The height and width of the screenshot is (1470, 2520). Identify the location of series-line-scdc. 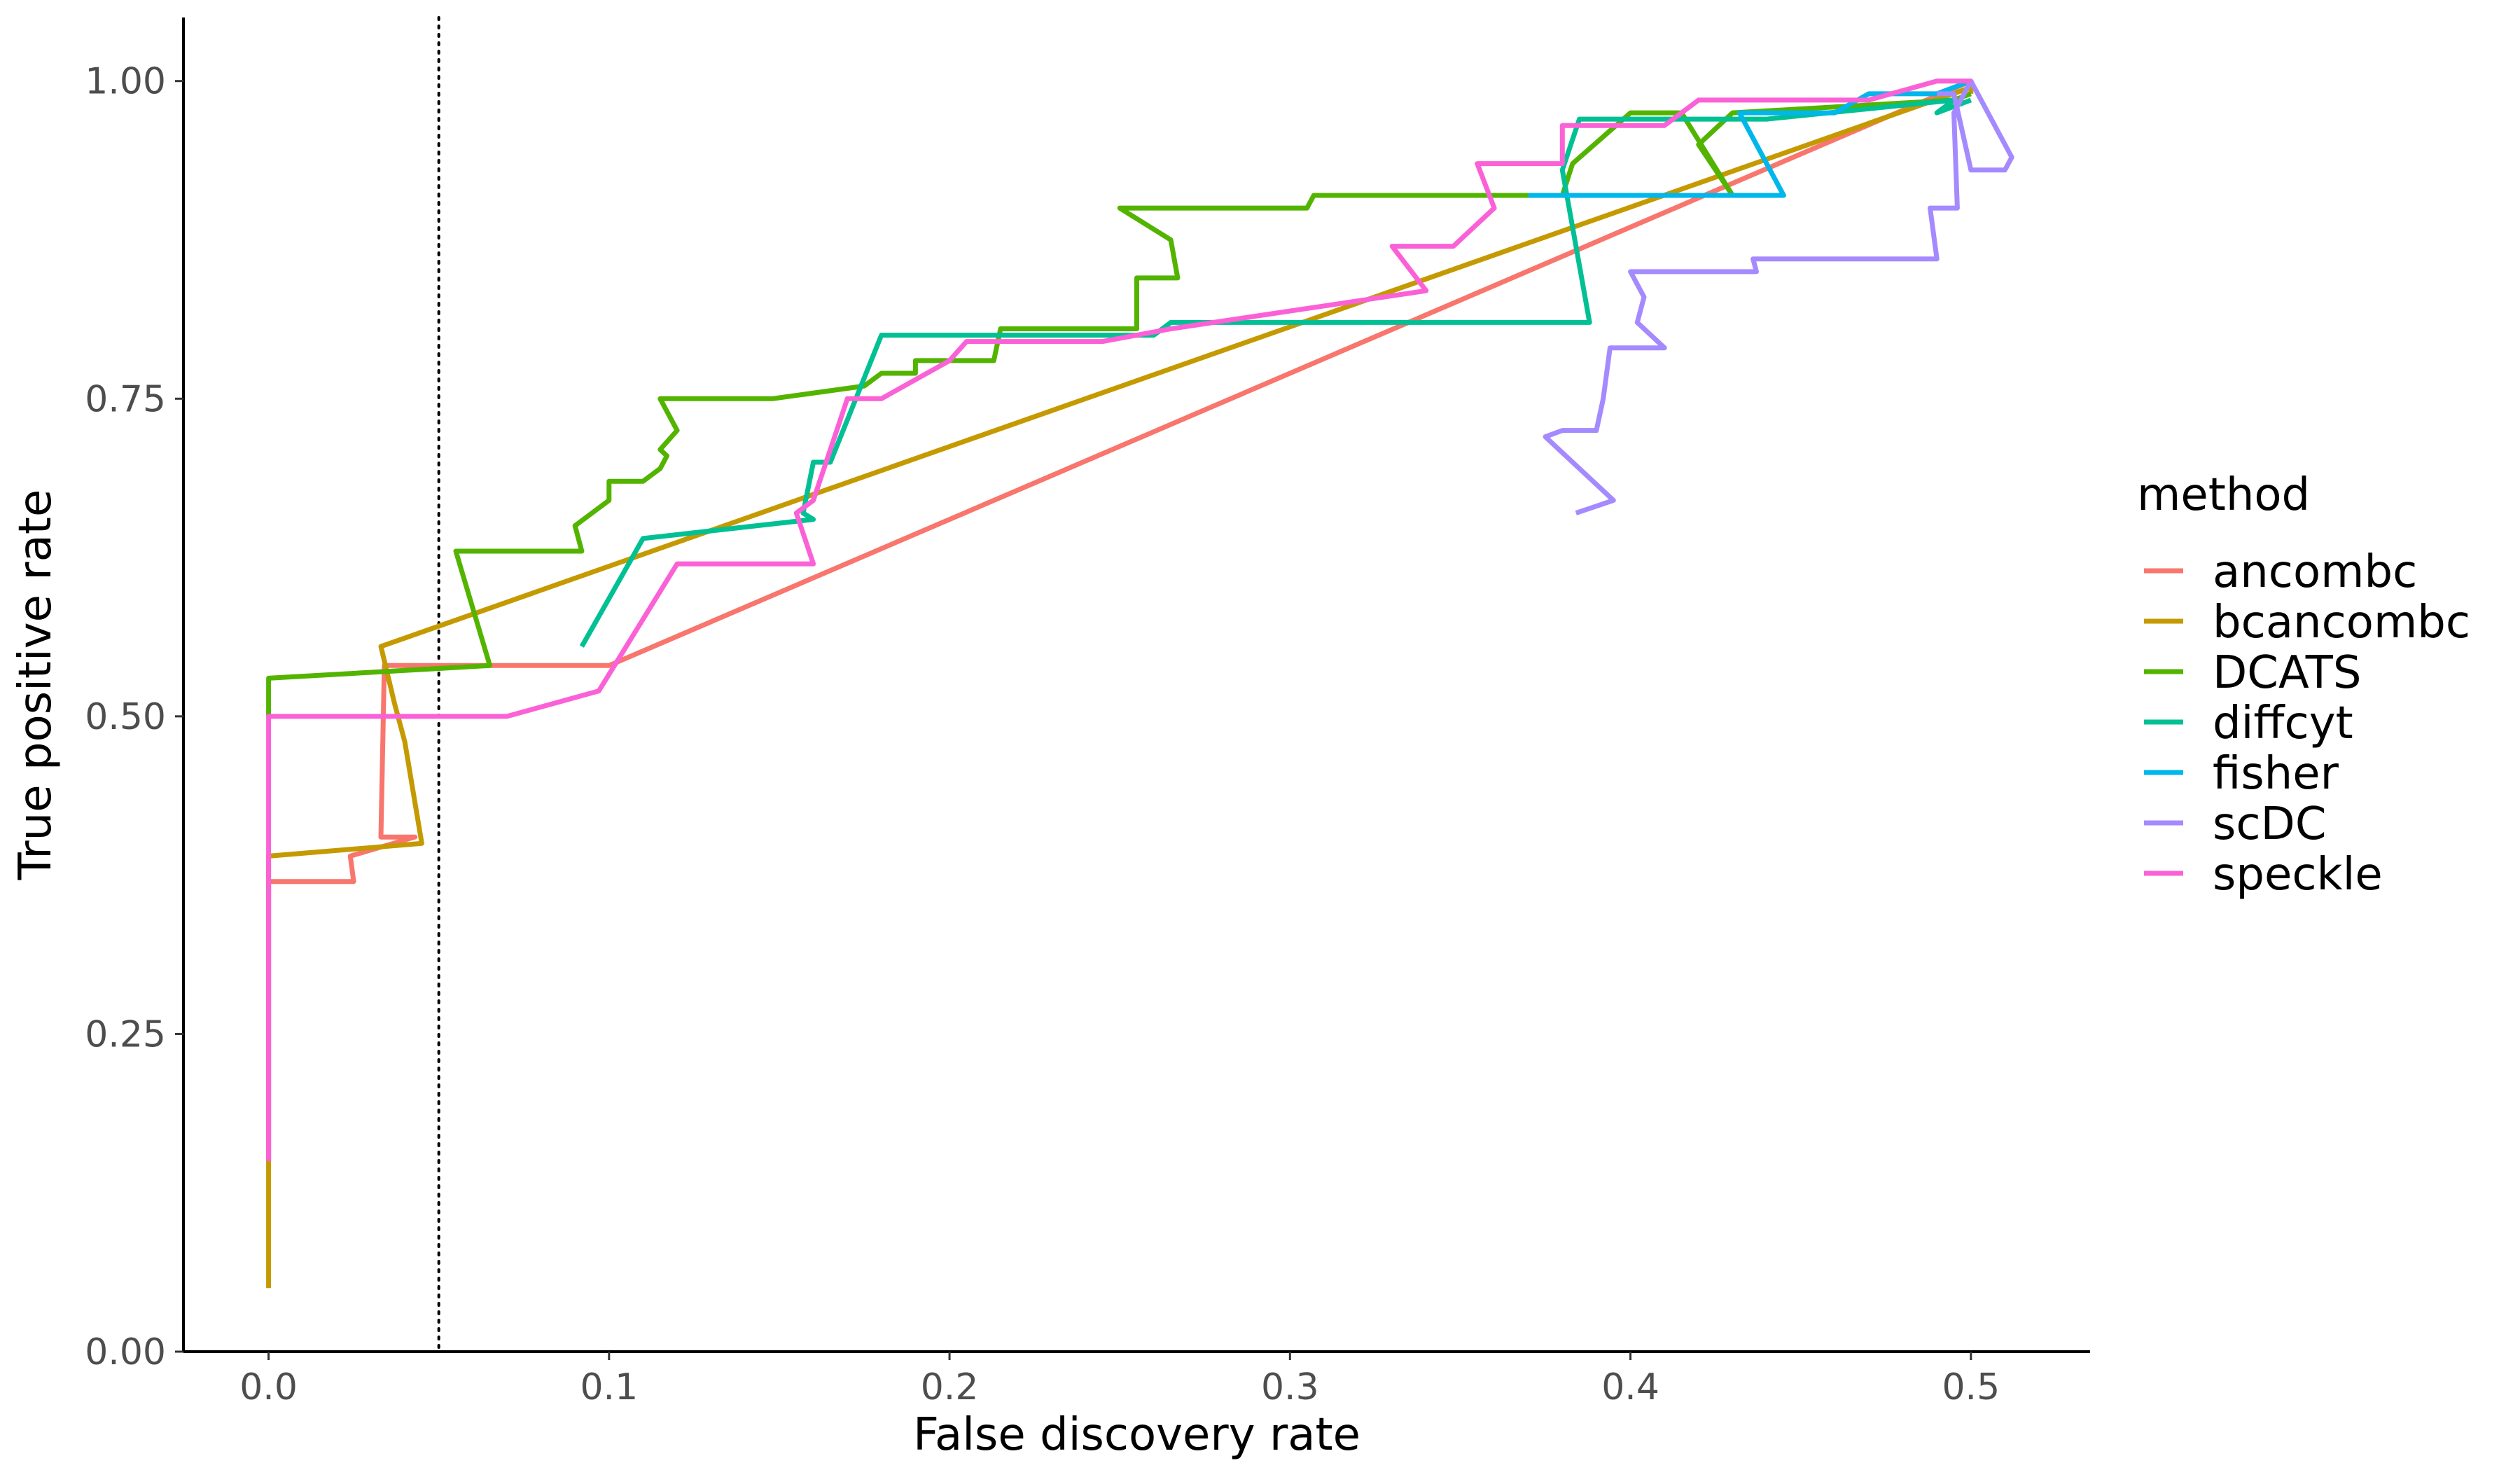
(1778, 297).